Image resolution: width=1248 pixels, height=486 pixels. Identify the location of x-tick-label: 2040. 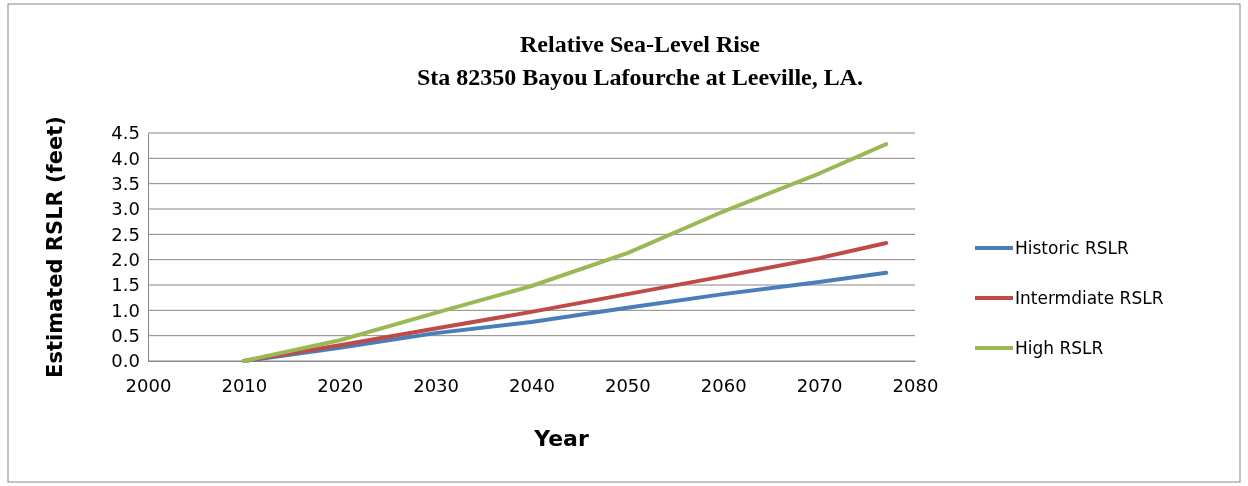
(532, 385).